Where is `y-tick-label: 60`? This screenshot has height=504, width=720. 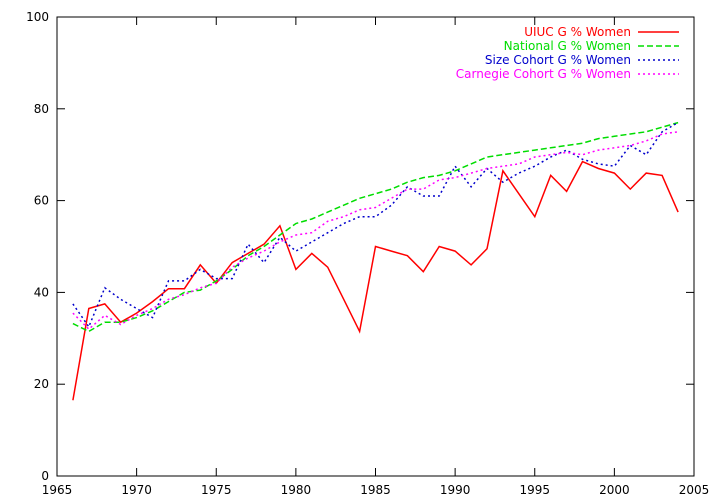
y-tick-label: 60 is located at coordinates (41, 201).